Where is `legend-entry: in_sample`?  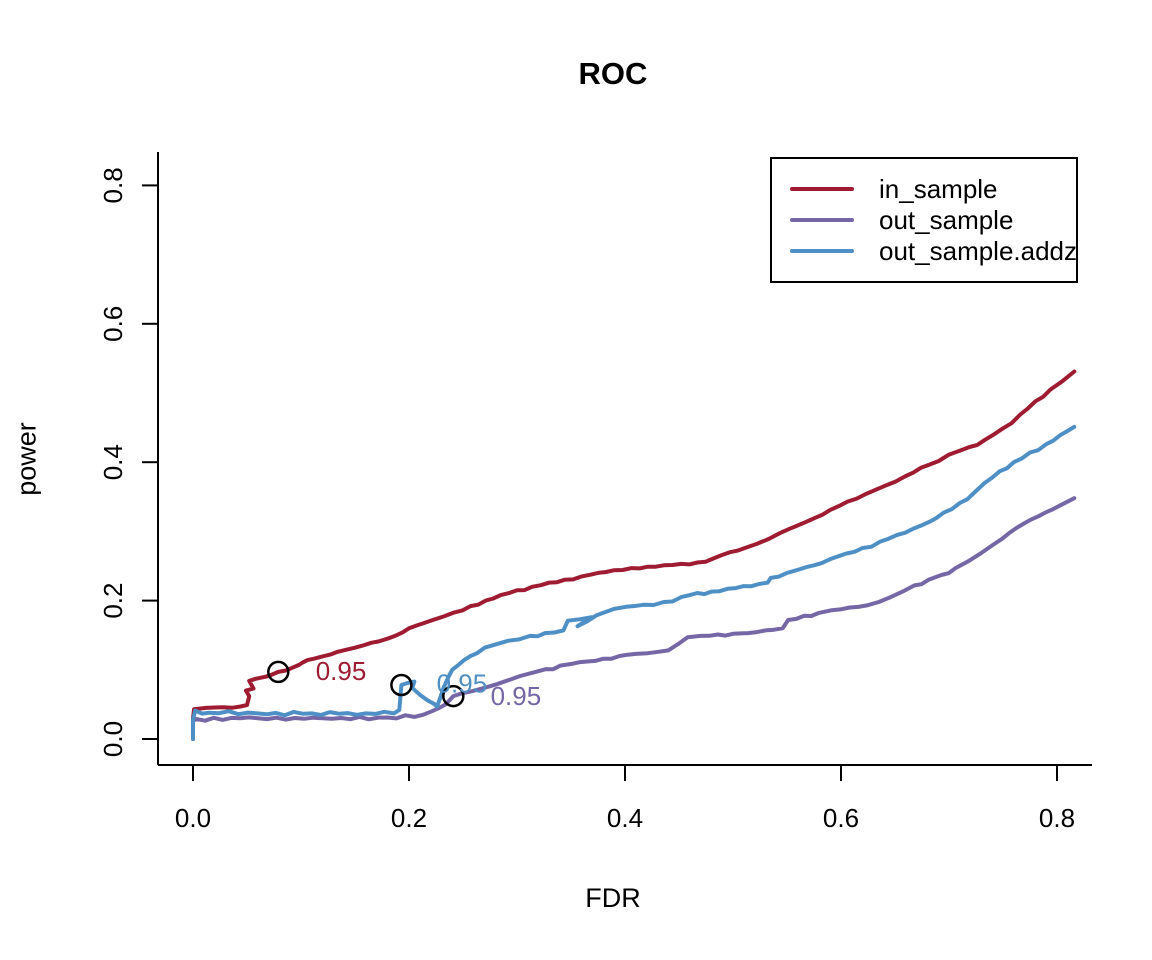 legend-entry: in_sample is located at coordinates (933, 189).